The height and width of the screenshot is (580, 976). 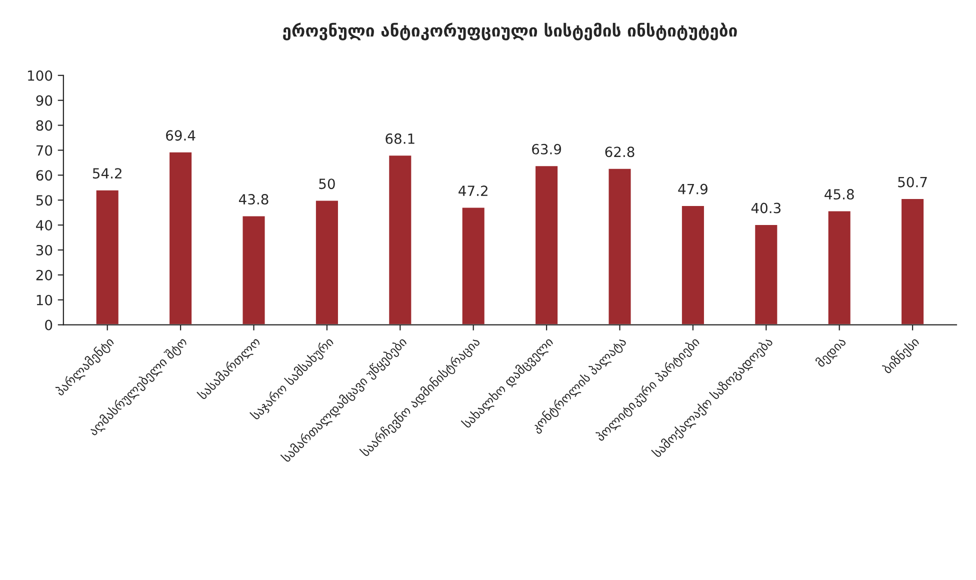 I want to click on y-tick-label: 30, so click(x=44, y=250).